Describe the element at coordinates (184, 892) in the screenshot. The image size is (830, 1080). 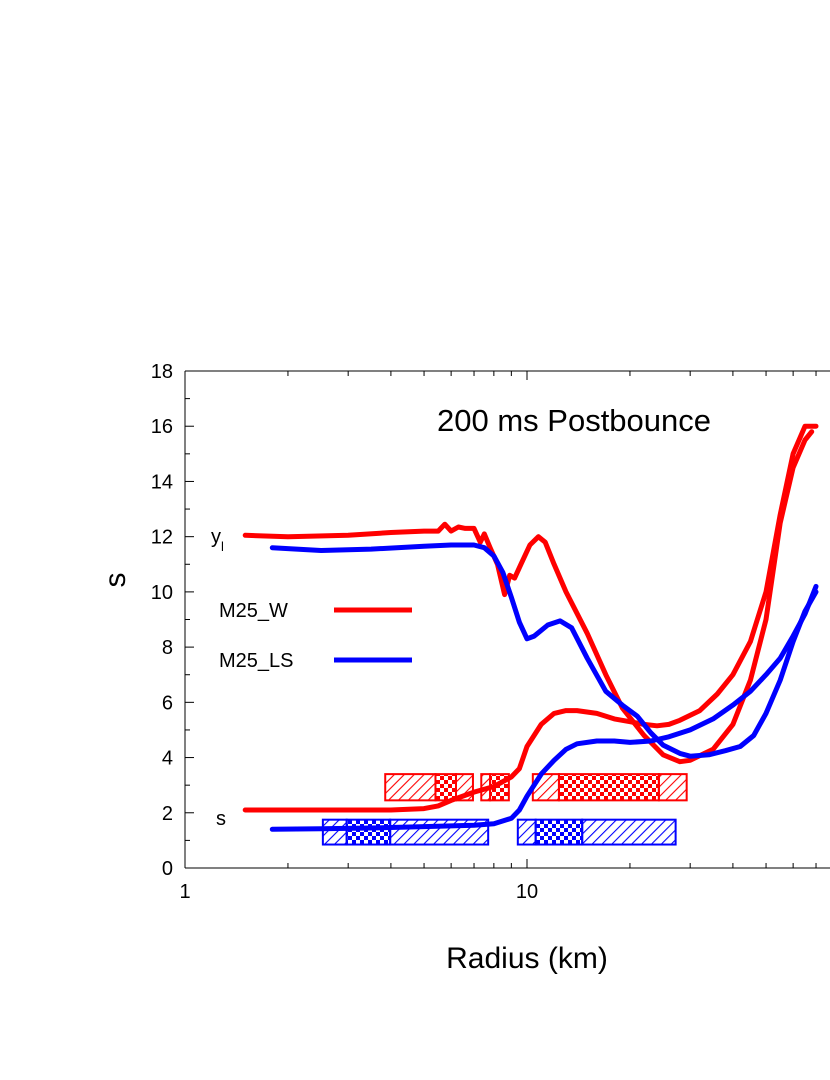
I see `x-tick-label: 1` at that location.